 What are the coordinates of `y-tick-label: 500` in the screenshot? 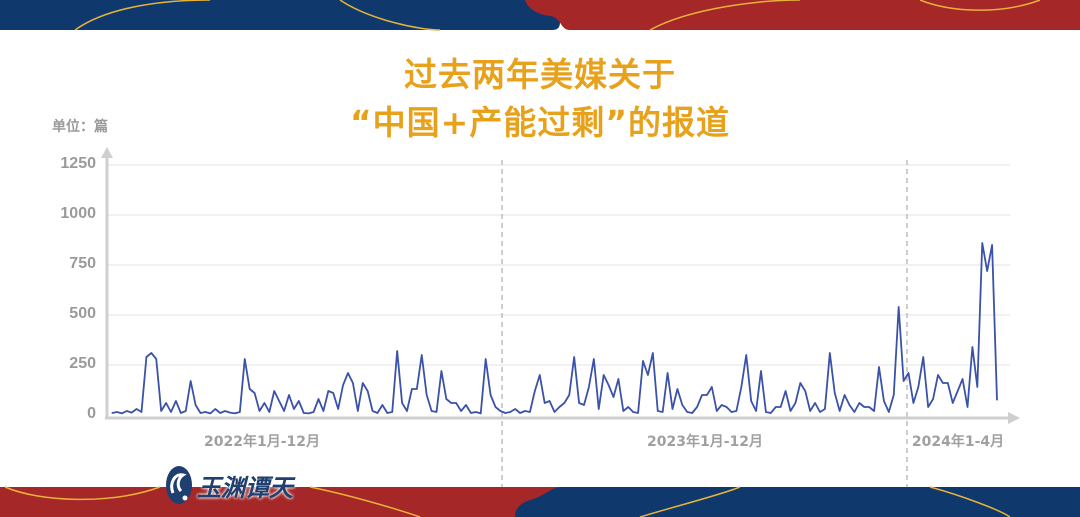 It's located at (82, 313).